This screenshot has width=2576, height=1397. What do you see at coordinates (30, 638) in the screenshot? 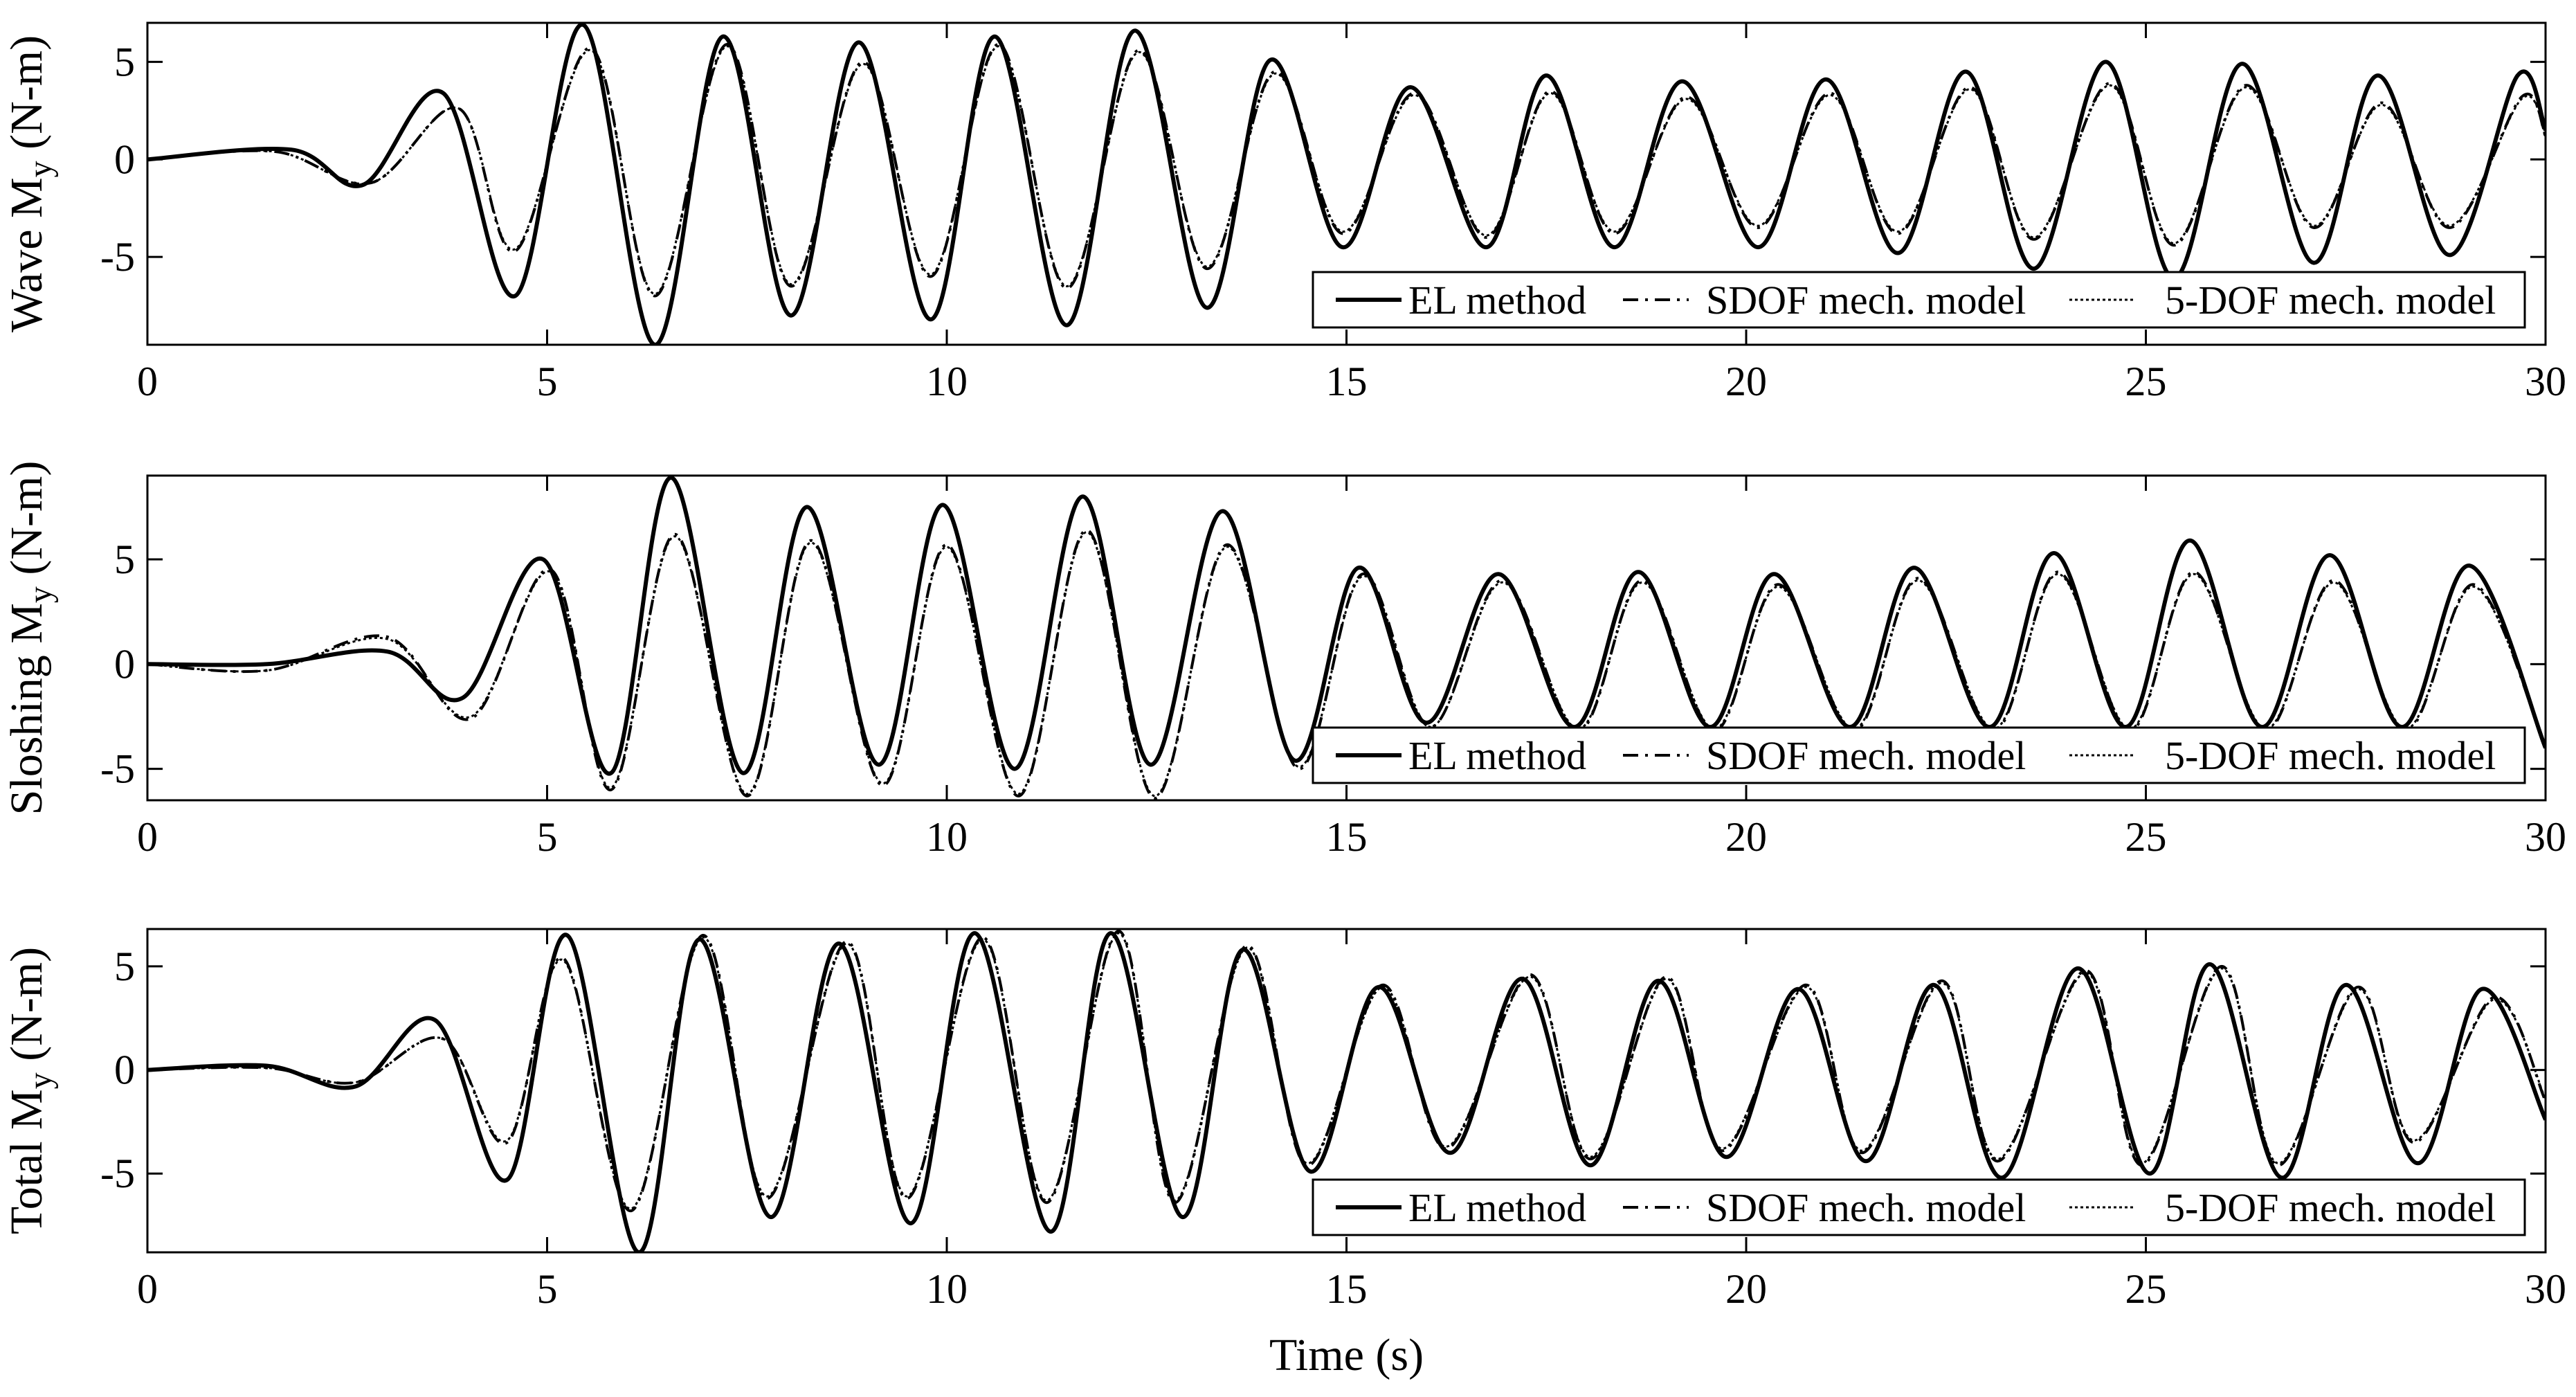
I see `y-axis-label: Sloshing My (N-m)` at bounding box center [30, 638].